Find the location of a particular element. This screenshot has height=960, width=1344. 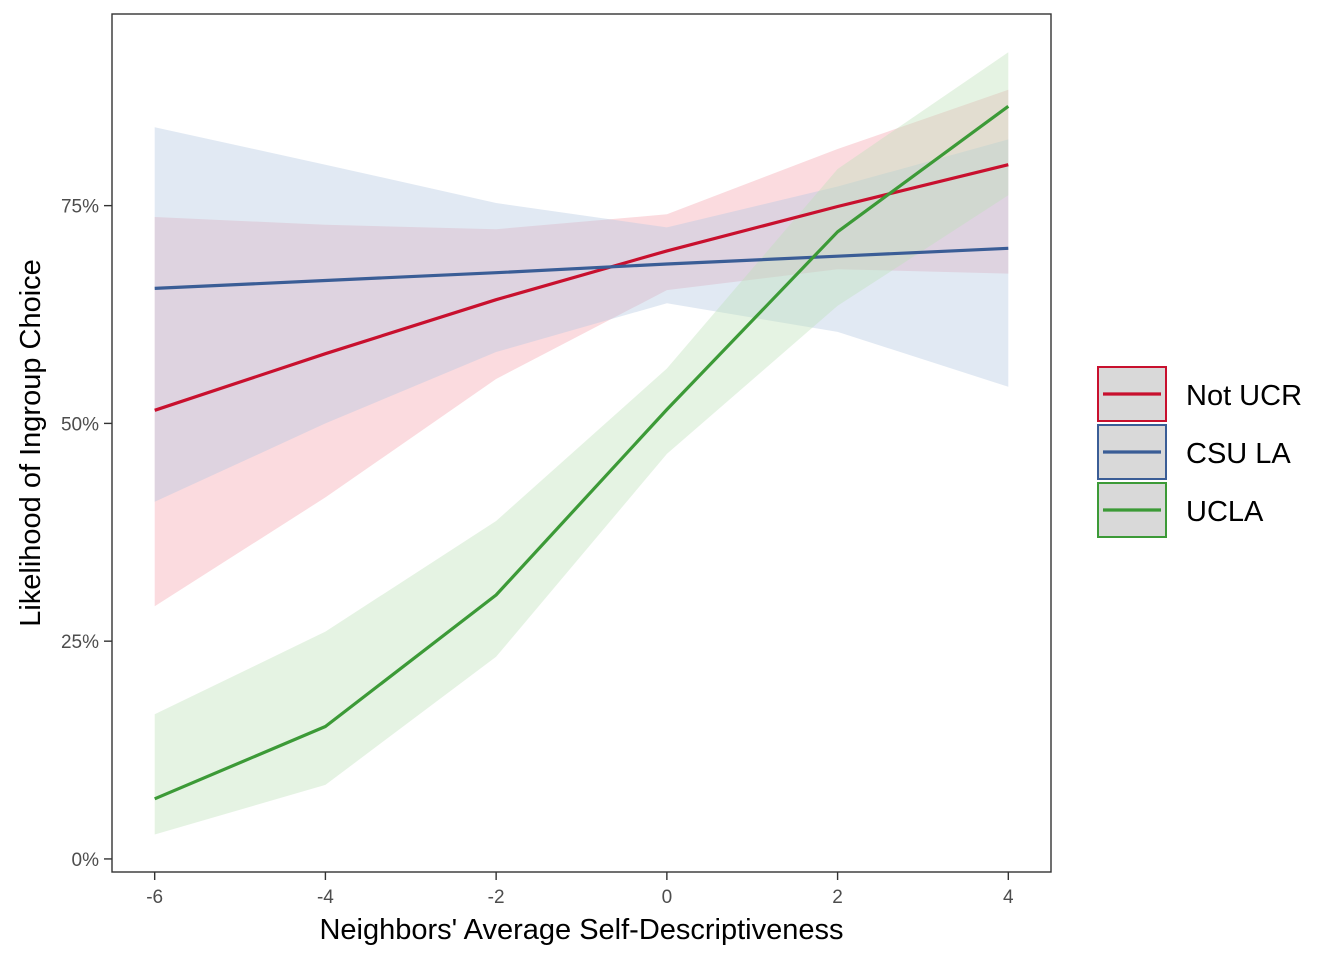

x-tick-label: -6 is located at coordinates (154, 897).